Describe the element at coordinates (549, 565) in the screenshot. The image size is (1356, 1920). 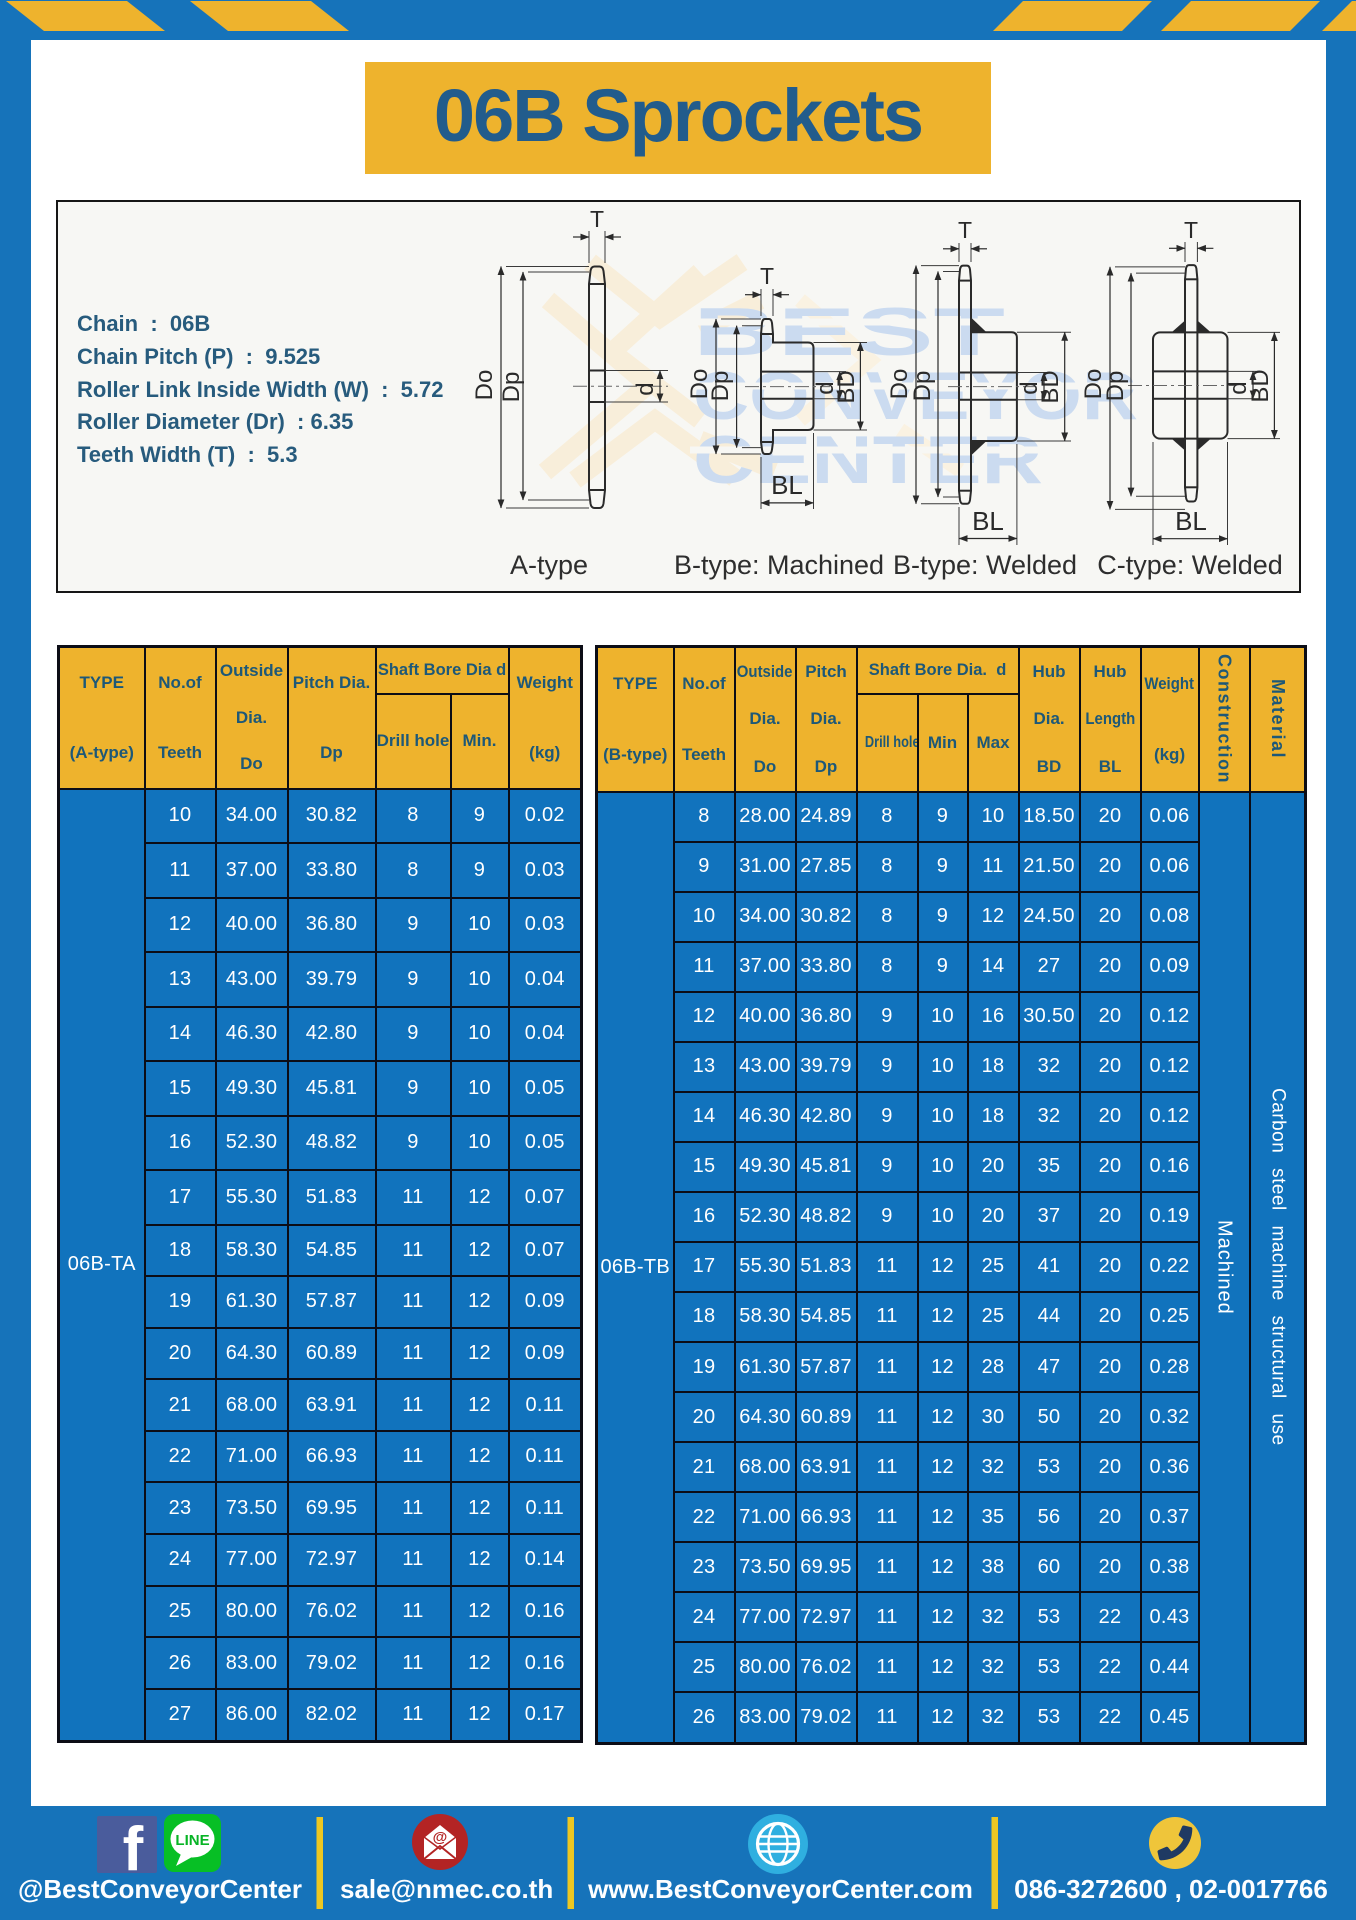
I see `svg-text: A-type` at that location.